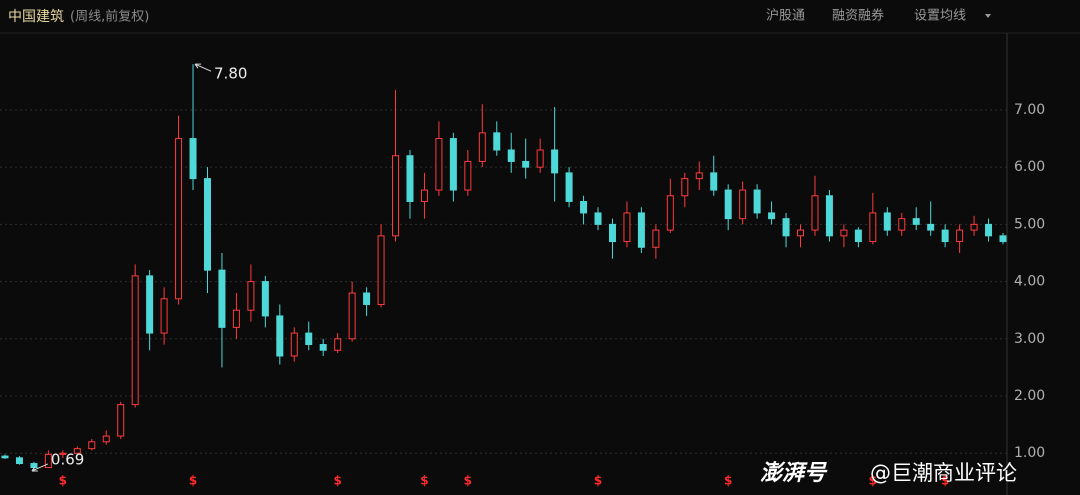 This screenshot has height=495, width=1080. Describe the element at coordinates (109, 17) in the screenshot. I see `chart-subtitle: (周线,前复权)` at that location.